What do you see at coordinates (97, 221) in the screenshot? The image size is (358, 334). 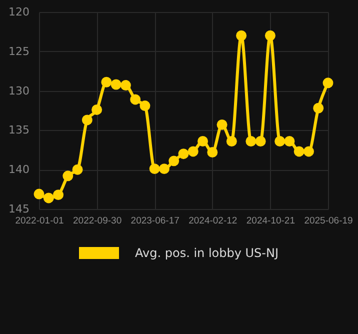 I see `x-tick-label: 2022-09-30` at bounding box center [97, 221].